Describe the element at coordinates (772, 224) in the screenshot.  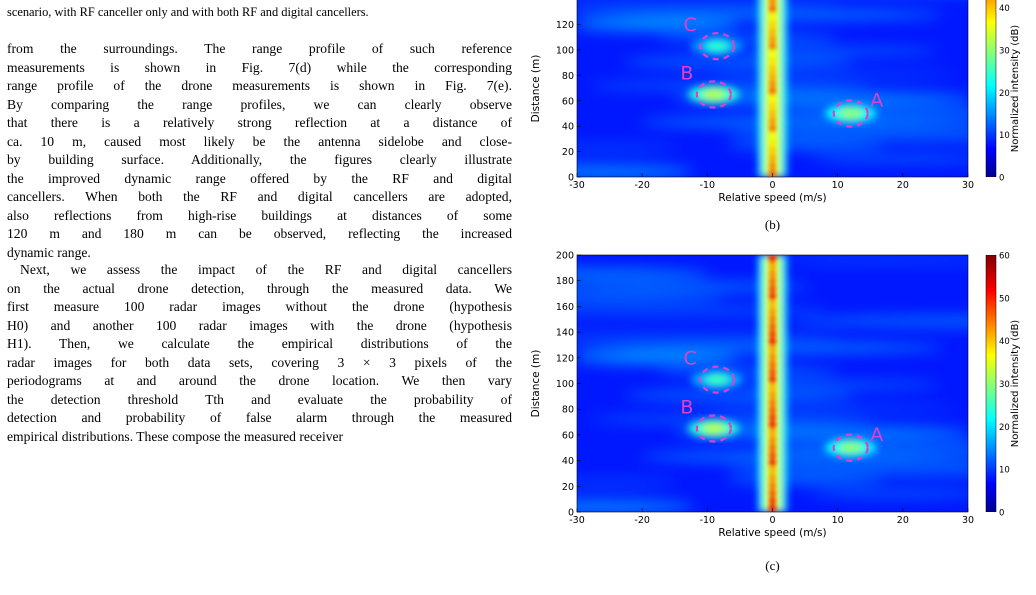
I see `panel-label: (b)` at that location.